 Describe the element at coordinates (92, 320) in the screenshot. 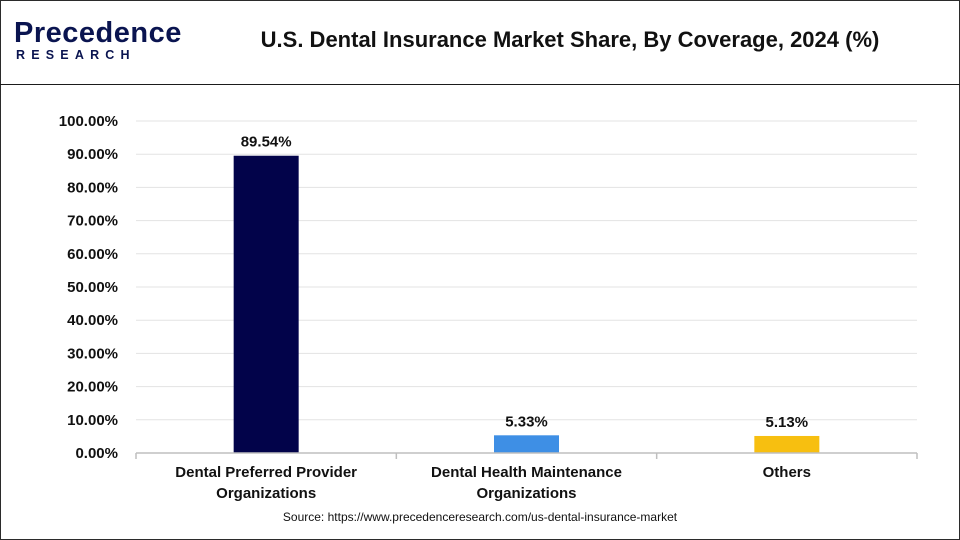

I see `y-tick-label: 40.00%` at that location.